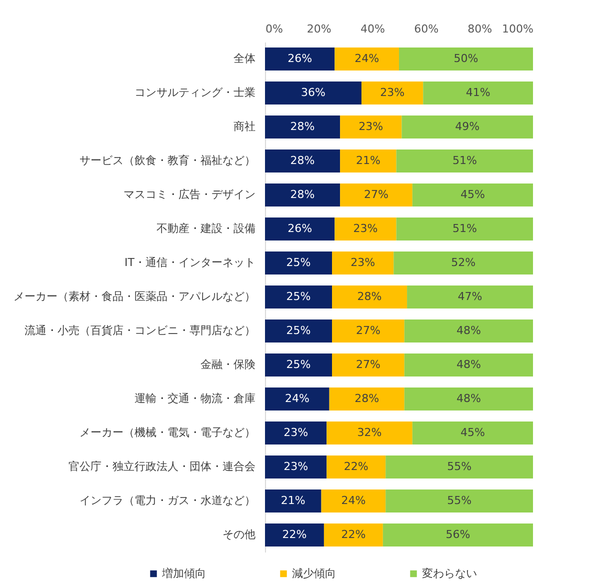 This screenshot has width=590, height=584. Describe the element at coordinates (466, 58) in the screenshot. I see `data-label: 50%` at that location.